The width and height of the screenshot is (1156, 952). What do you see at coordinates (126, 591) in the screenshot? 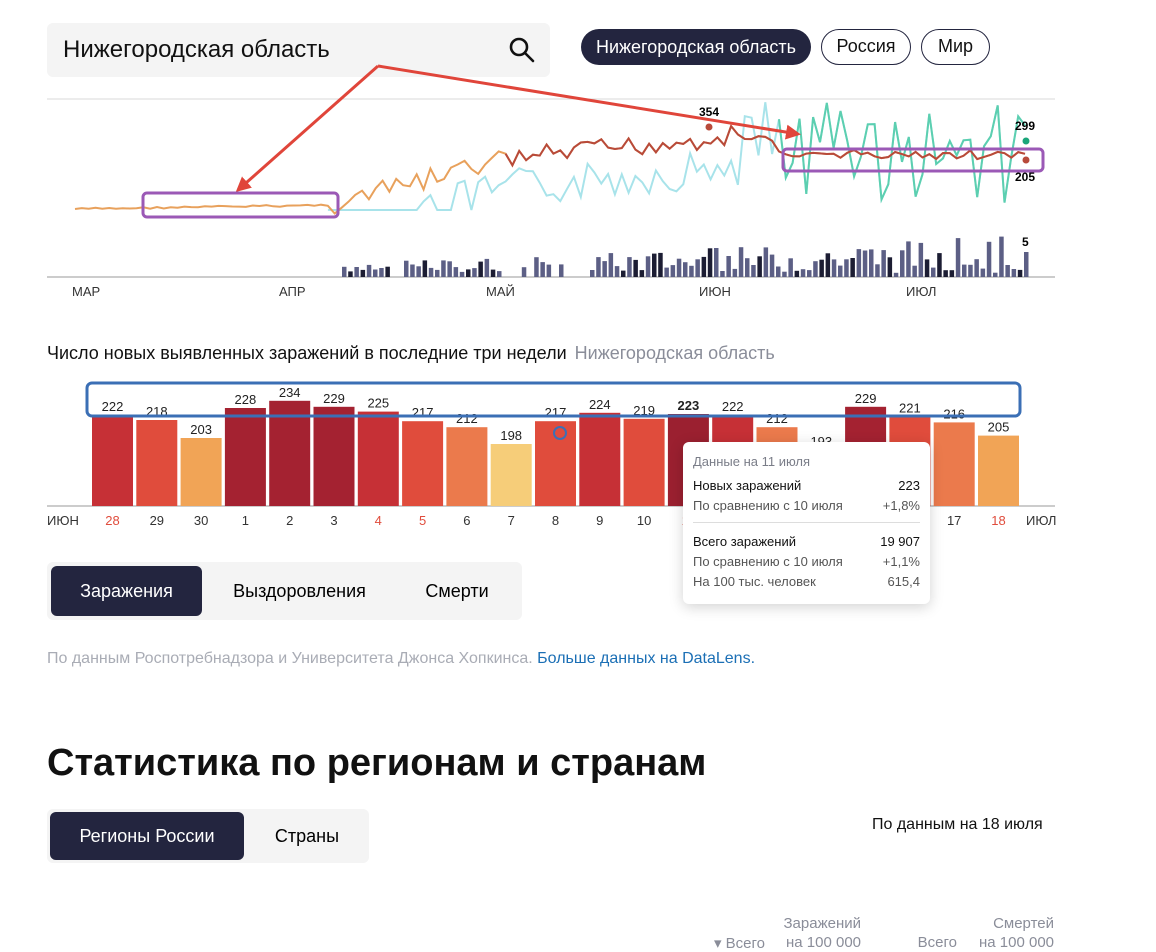
I see `tab-infections: Заражения` at bounding box center [126, 591].